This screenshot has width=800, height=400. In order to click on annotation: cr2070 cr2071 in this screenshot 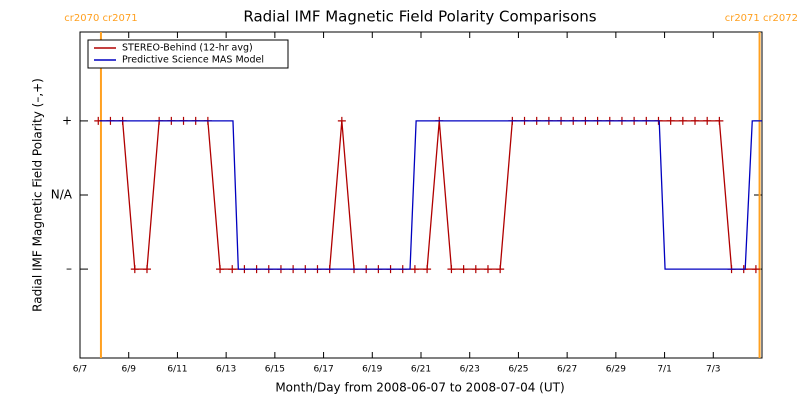, I will do `click(100, 18)`.